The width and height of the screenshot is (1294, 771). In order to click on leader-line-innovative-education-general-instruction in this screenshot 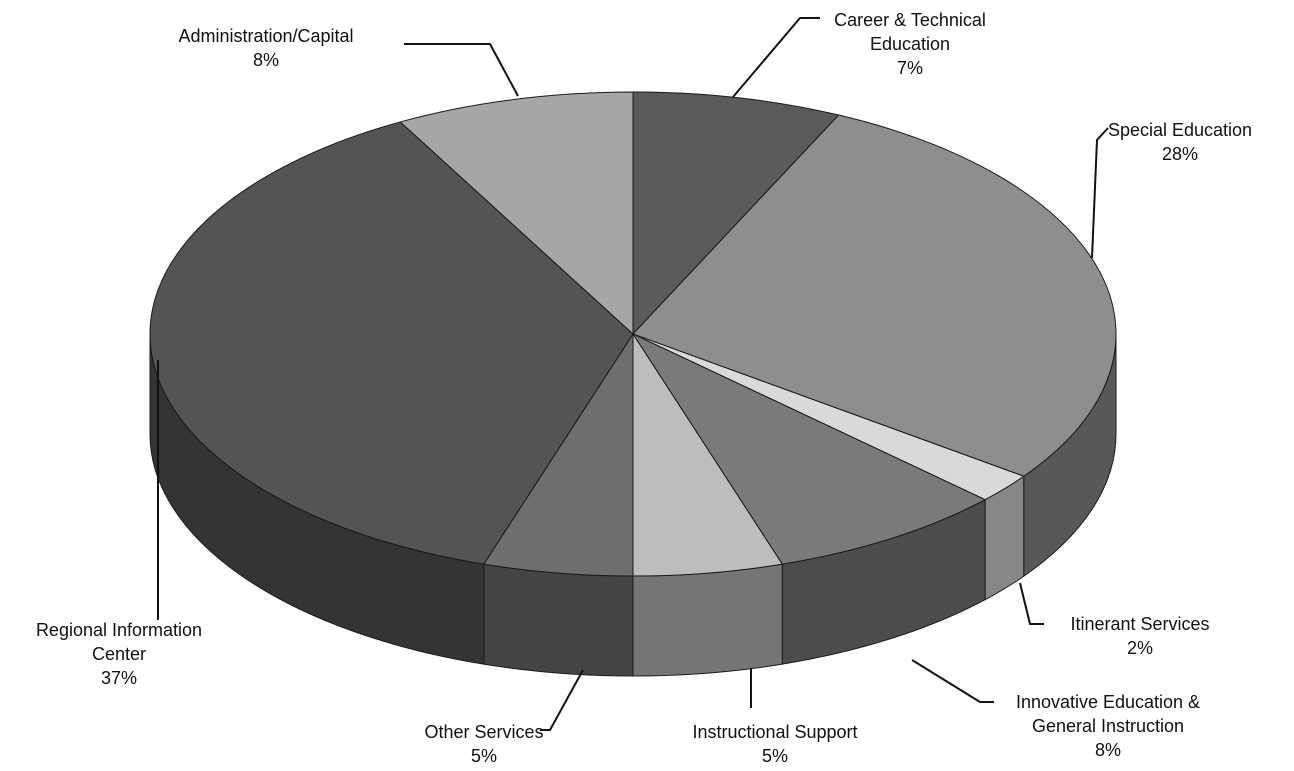, I will do `click(952, 681)`.